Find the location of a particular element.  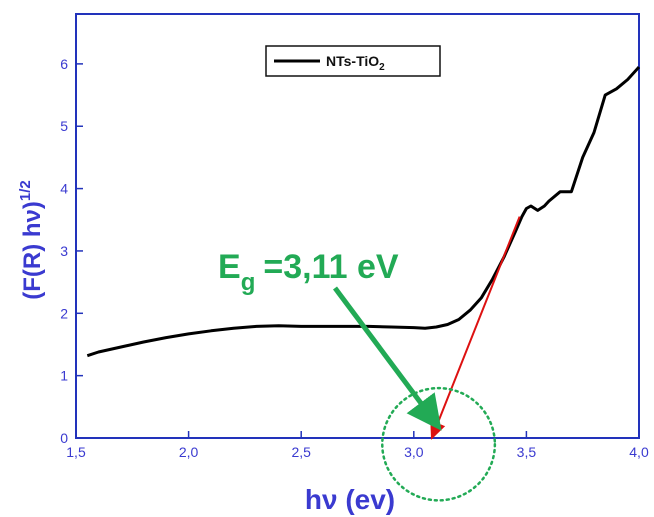

x-axis-title: hν (ev) is located at coordinates (350, 499).